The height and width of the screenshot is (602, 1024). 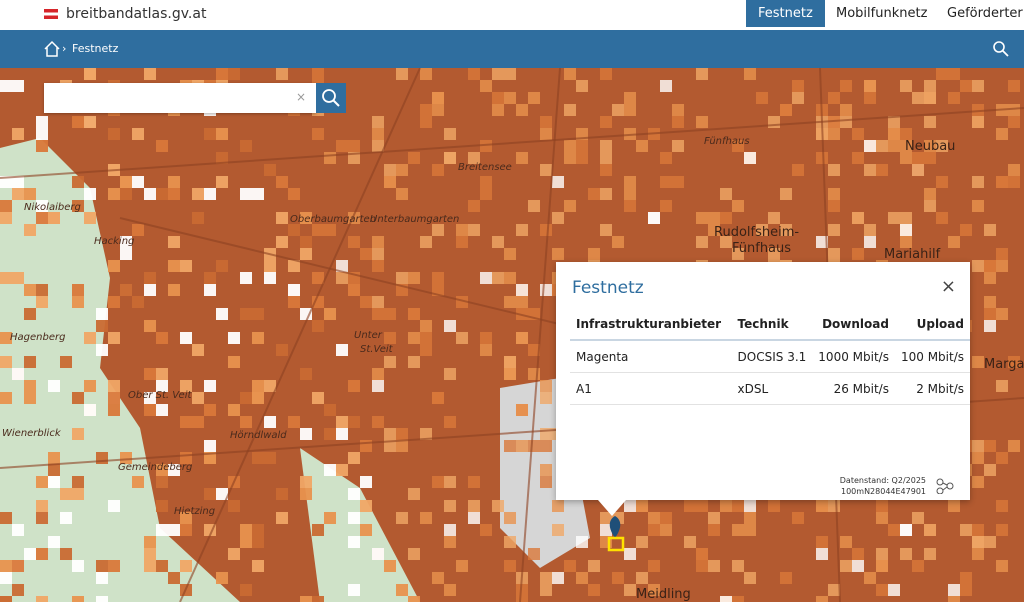 What do you see at coordinates (985, 13) in the screenshot?
I see `tab: Geförderter Au` at bounding box center [985, 13].